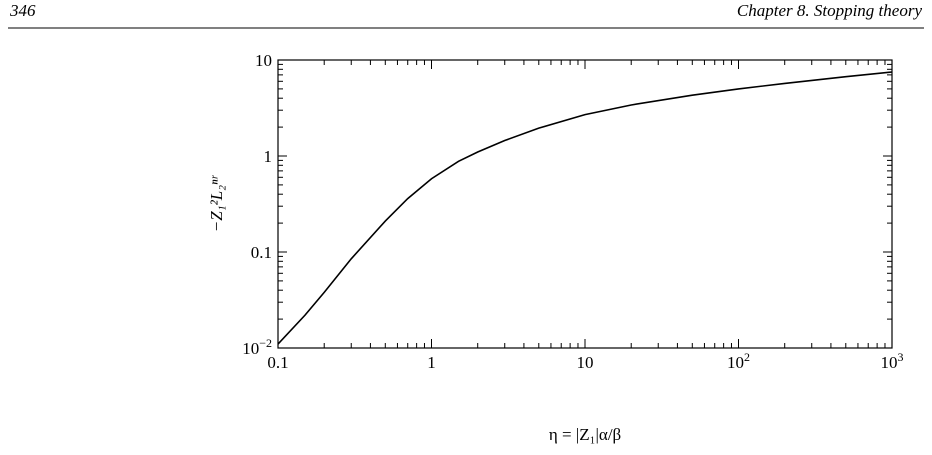 The image size is (932, 455). I want to click on tick-label: 10², so click(738, 361).